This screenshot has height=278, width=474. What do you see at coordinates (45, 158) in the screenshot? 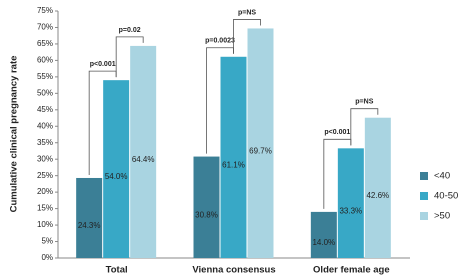
I see `y-tick-label: 30%` at bounding box center [45, 158].